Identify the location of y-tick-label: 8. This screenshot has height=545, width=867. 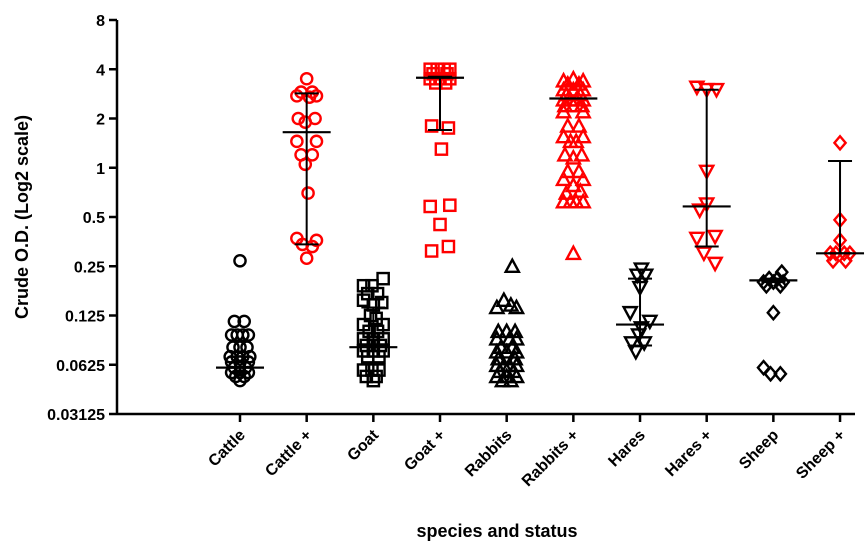
(100, 21).